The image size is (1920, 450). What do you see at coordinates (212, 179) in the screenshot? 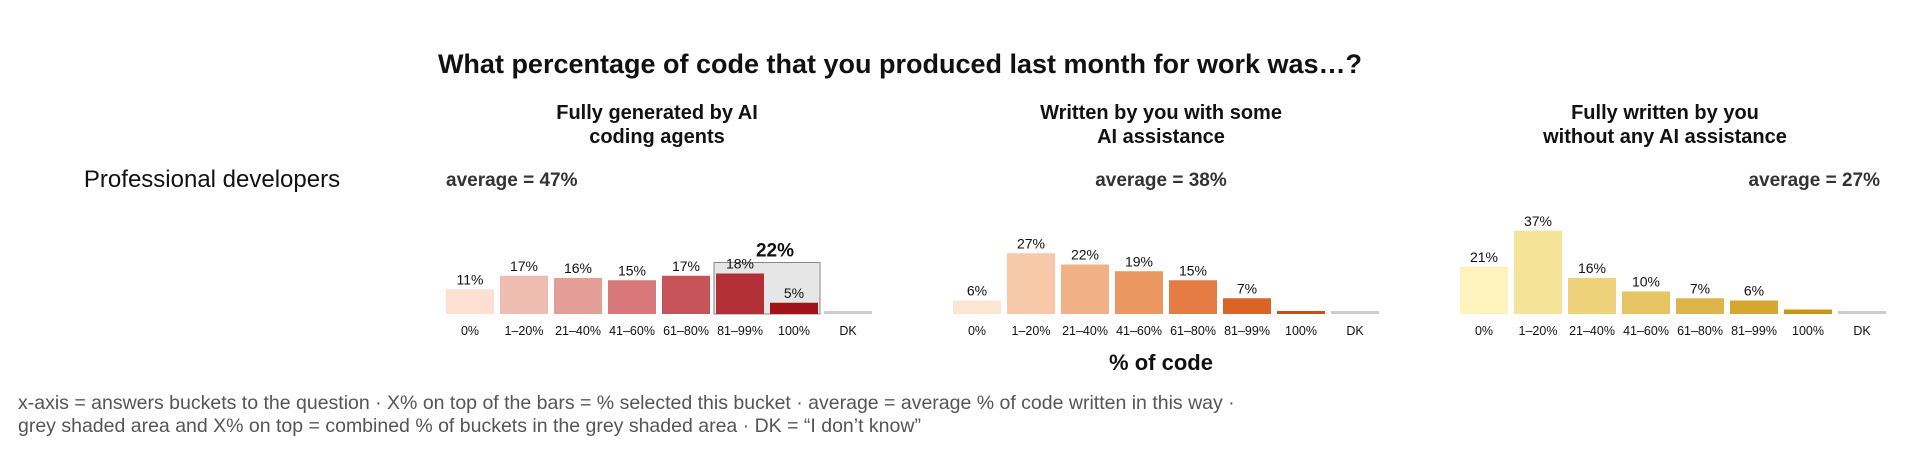
I see `row-label: Professional developers` at bounding box center [212, 179].